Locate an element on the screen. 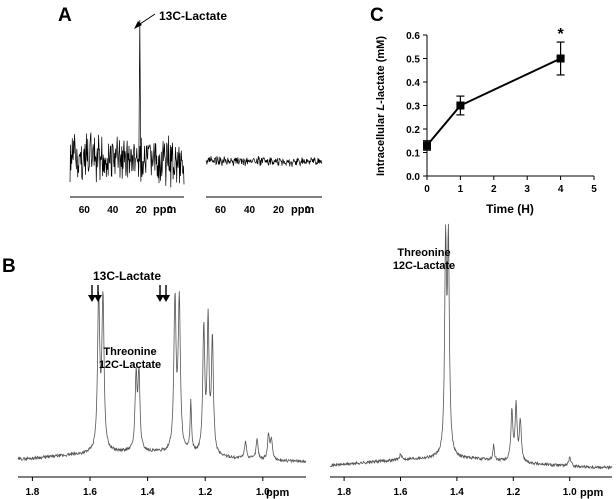 Image resolution: width=616 pixels, height=499 pixels. panel-c-y-label: Intracellular L-lactate (mM) is located at coordinates (381, 106).